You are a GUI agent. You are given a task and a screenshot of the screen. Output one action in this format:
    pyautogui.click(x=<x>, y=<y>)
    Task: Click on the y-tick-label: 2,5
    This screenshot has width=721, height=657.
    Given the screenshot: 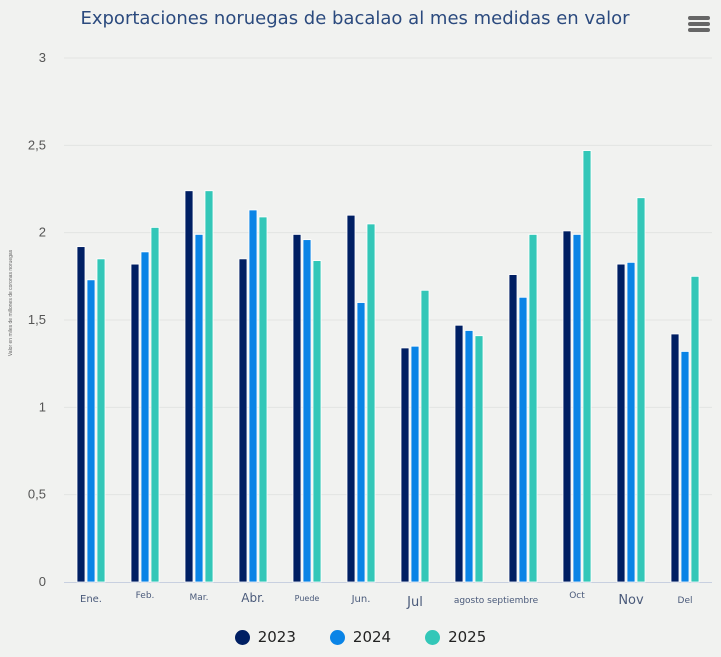 What is the action you would take?
    pyautogui.click(x=37, y=144)
    